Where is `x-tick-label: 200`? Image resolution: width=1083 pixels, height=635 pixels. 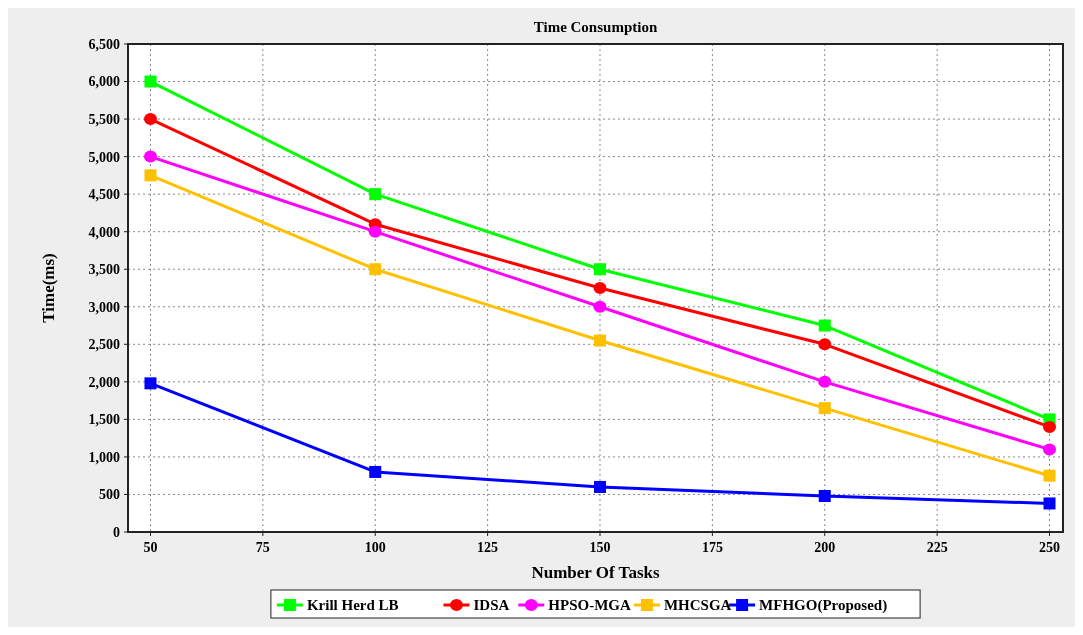 x-tick-label: 200 is located at coordinates (825, 547).